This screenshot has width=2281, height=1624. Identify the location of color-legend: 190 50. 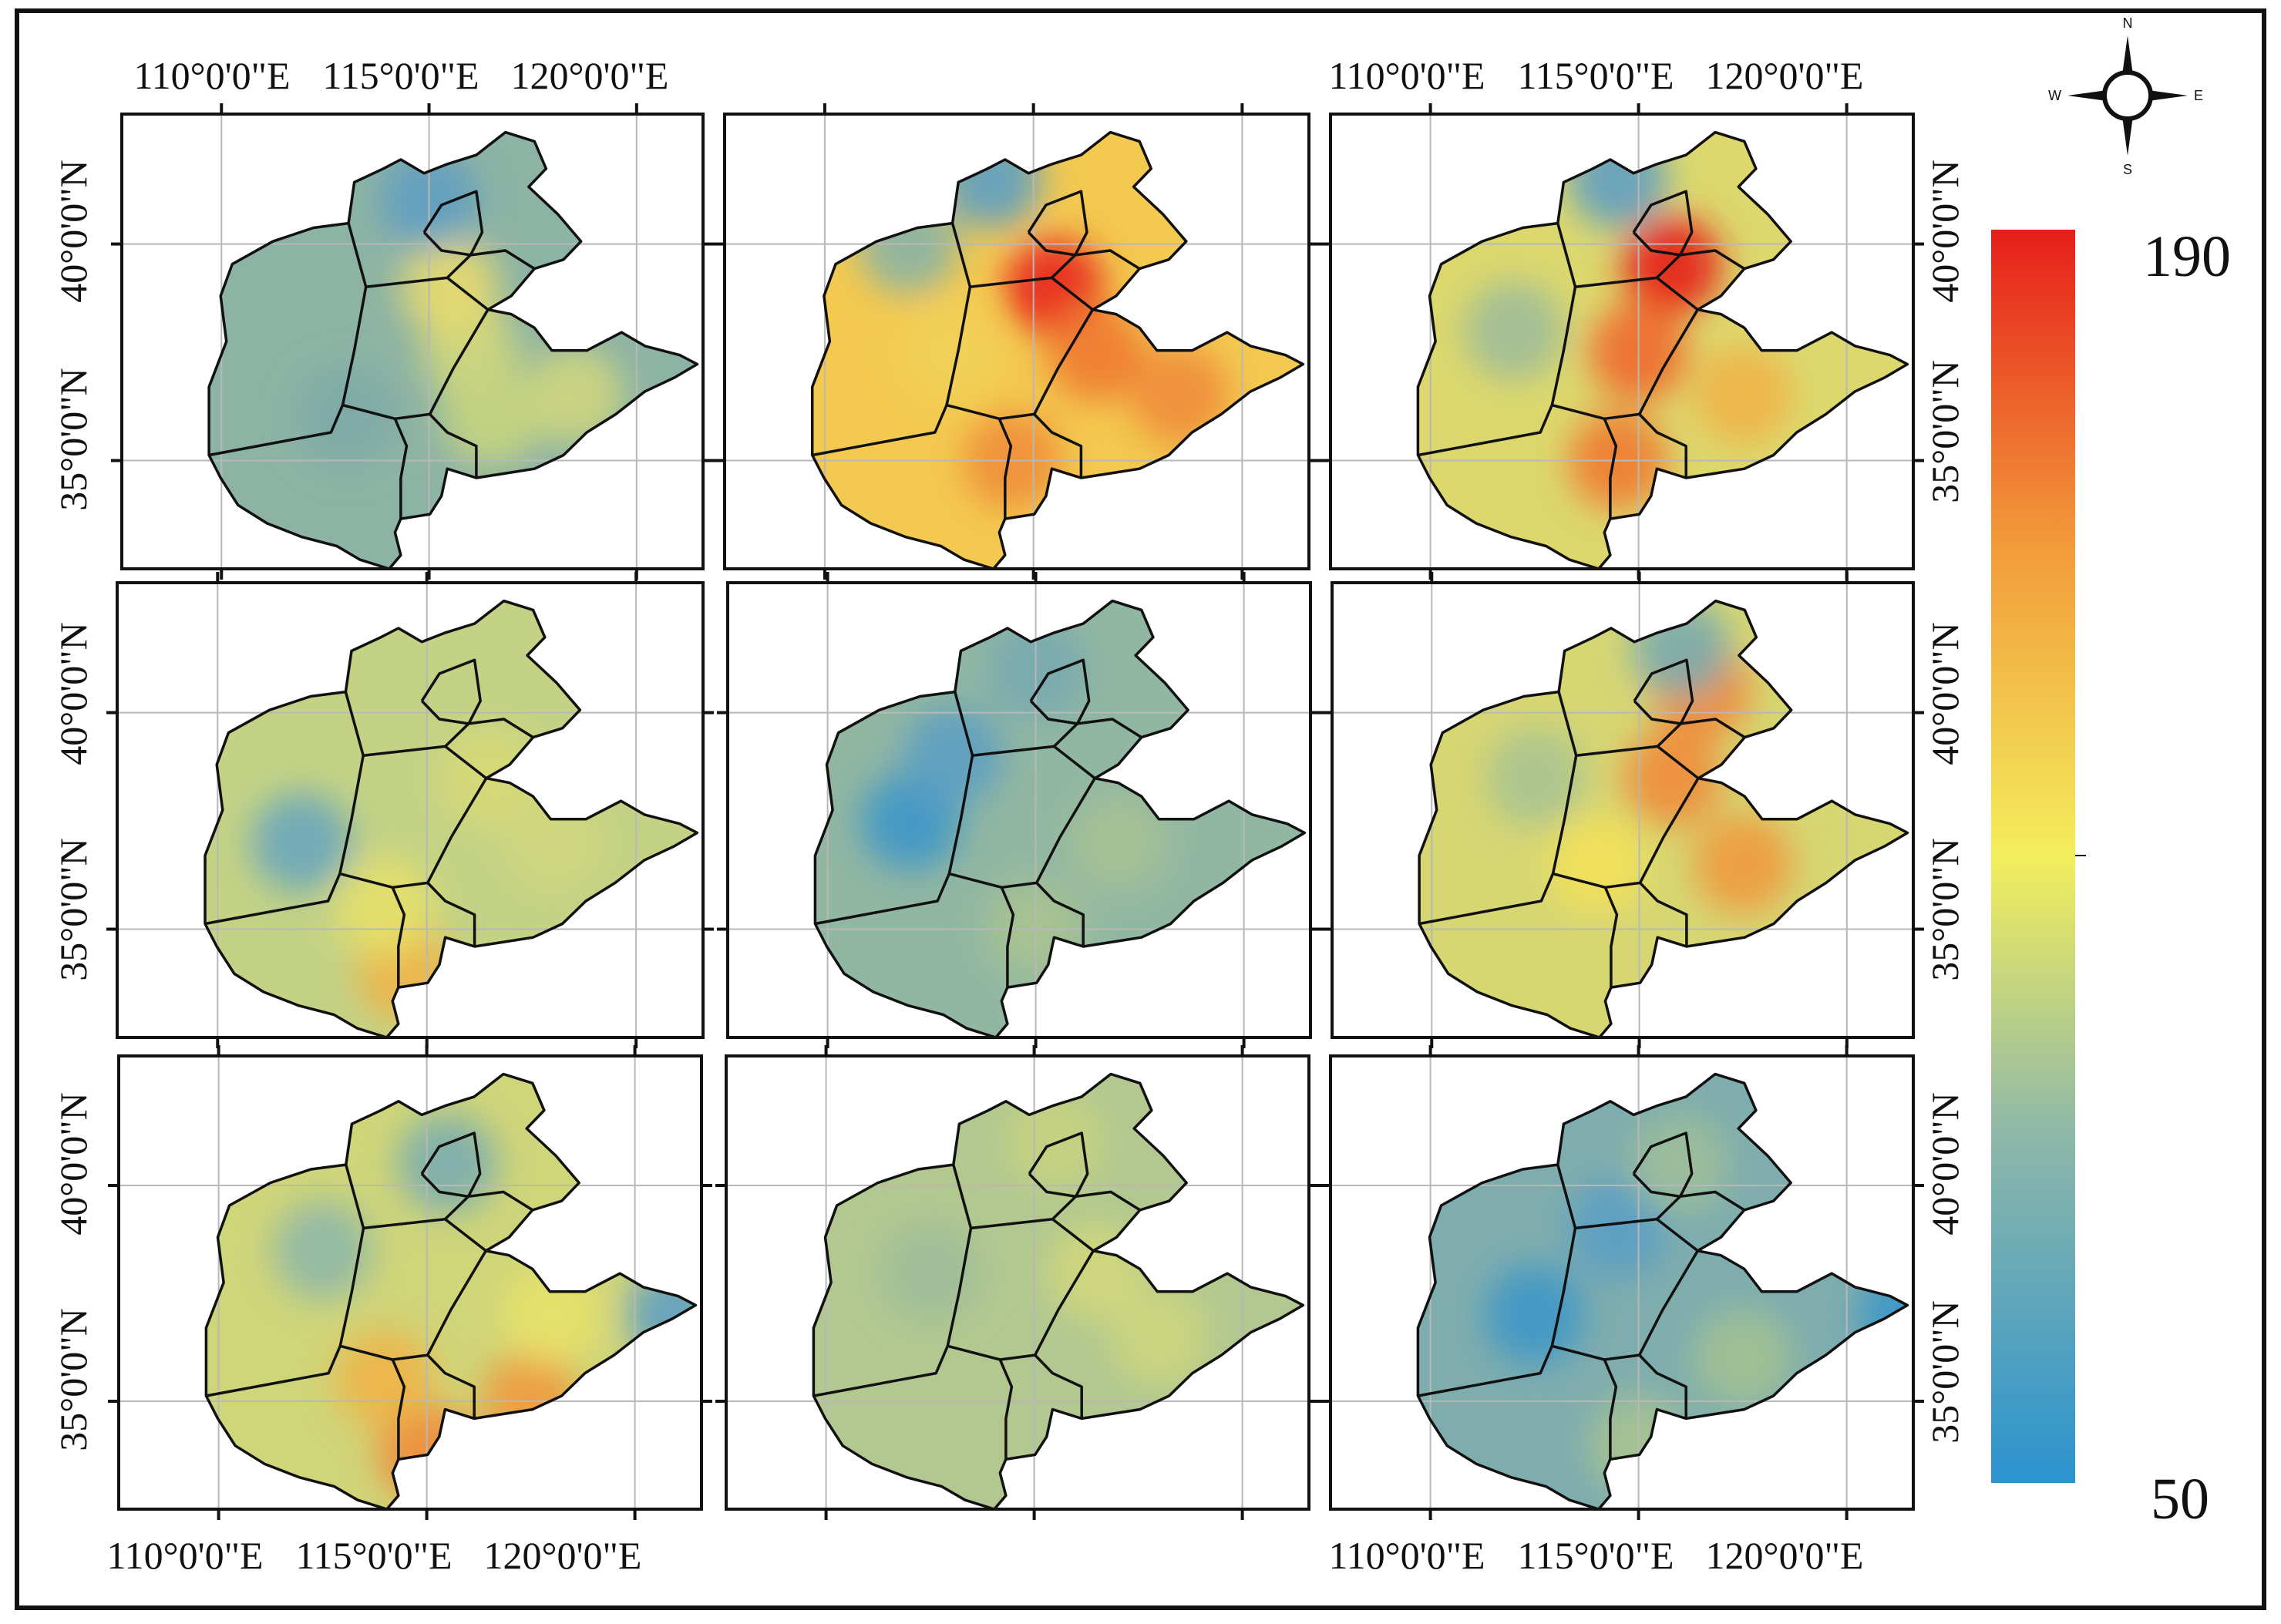
(2111, 878).